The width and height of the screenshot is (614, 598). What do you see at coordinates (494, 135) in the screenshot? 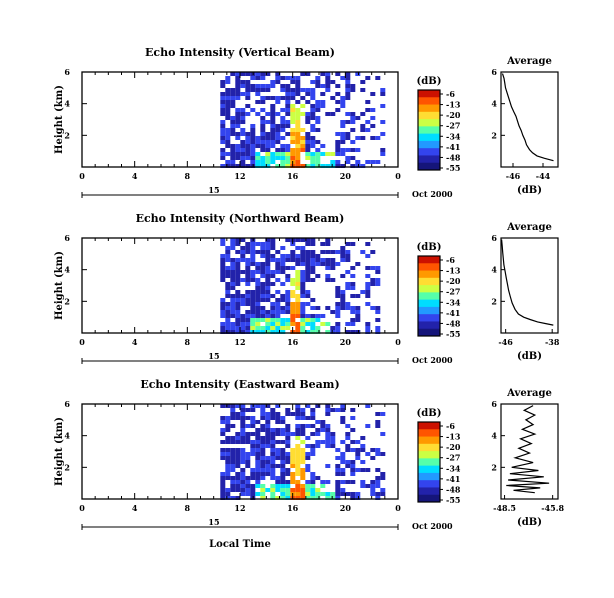
I see `average-y-tick-label: 2` at bounding box center [494, 135].